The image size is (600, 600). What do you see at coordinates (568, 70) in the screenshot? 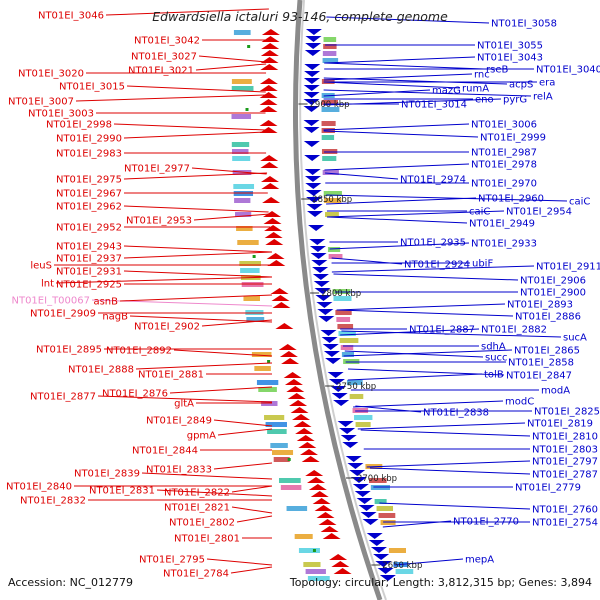
I see `reverse-gene-label: NT01EI_3040` at bounding box center [568, 70].